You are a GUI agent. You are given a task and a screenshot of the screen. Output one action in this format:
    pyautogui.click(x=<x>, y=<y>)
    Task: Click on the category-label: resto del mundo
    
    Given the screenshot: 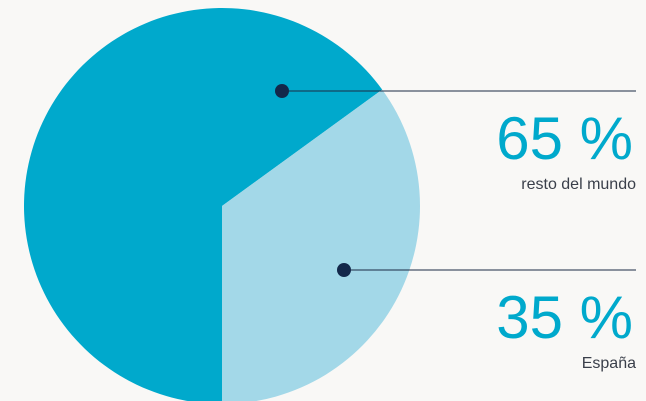 What is the action you would take?
    pyautogui.click(x=578, y=184)
    